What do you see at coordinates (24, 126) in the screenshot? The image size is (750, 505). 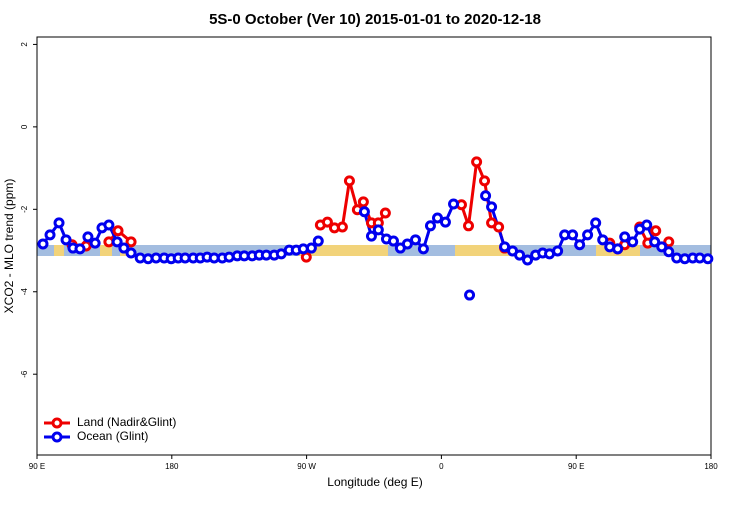 I see `y-tick-label: 0` at bounding box center [24, 126].